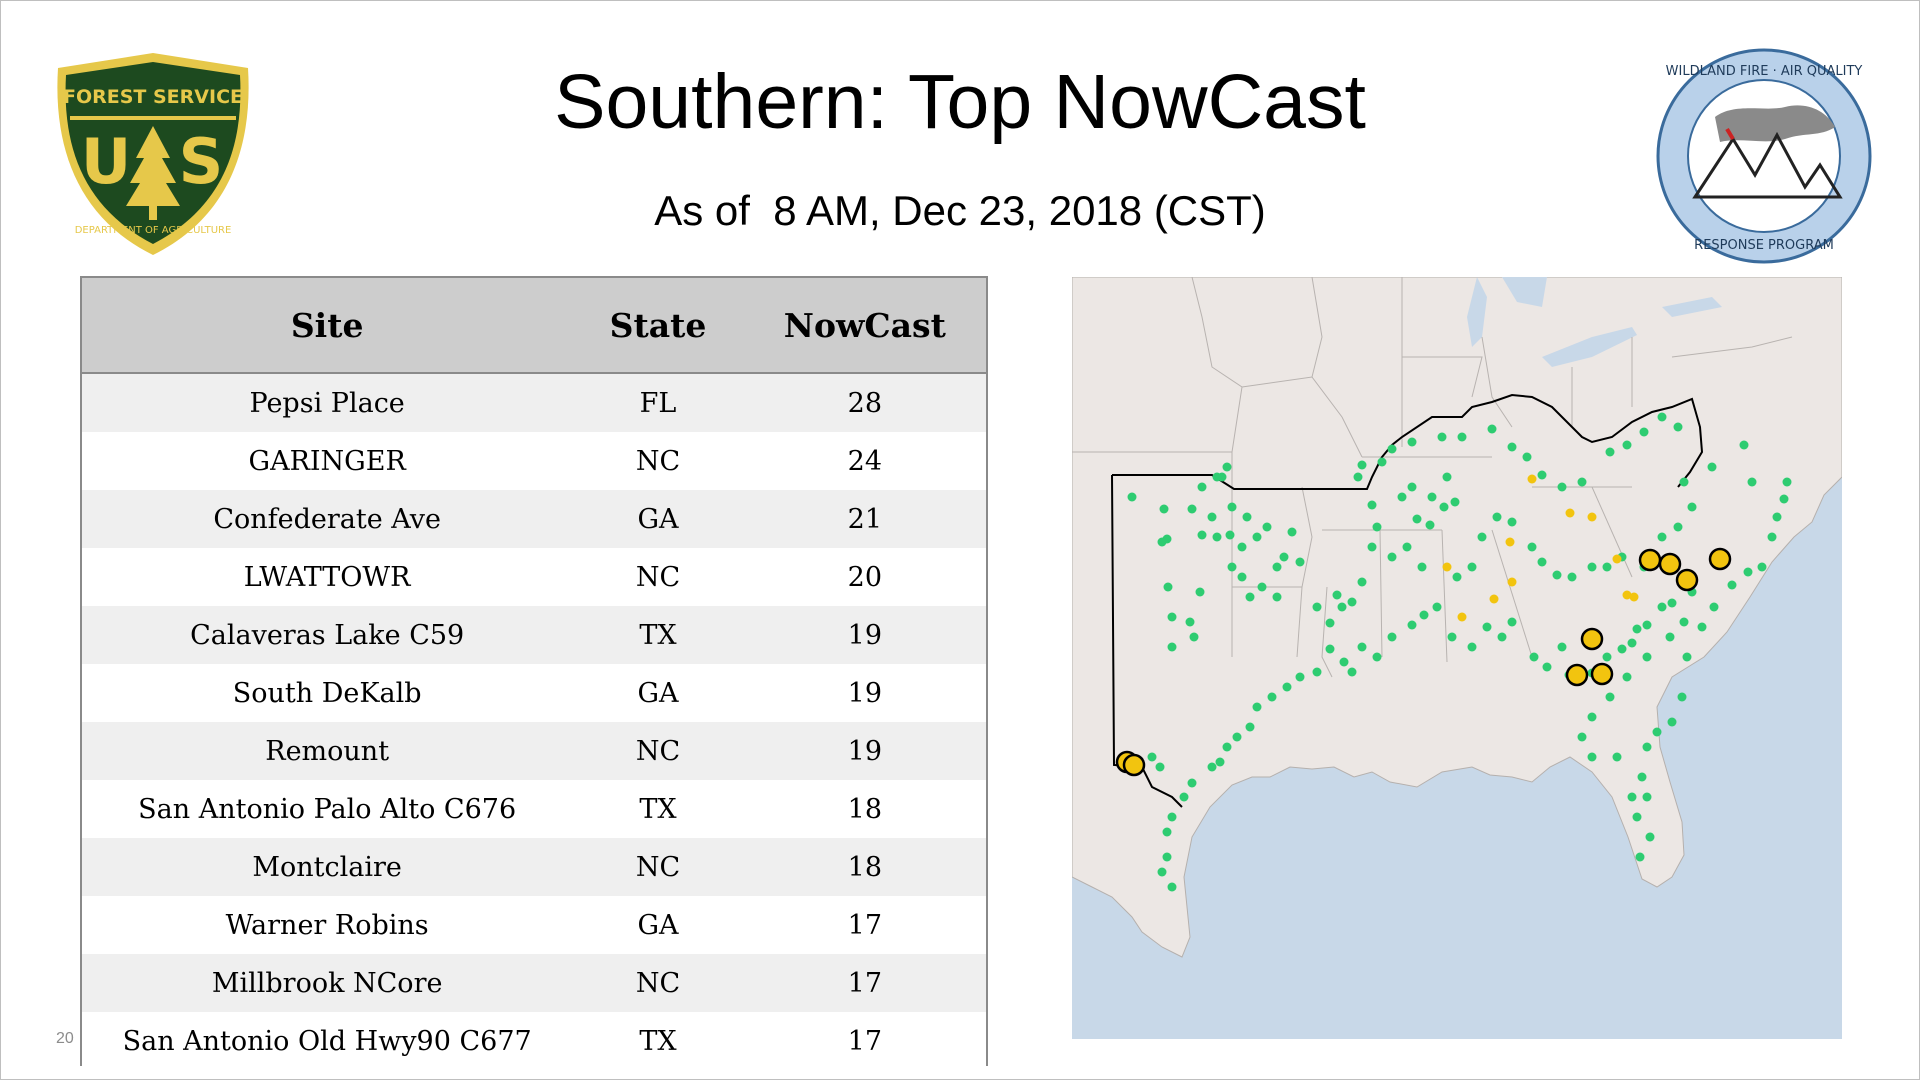  Describe the element at coordinates (534, 983) in the screenshot. I see `table-row: Millbrook NCore NC 17` at that location.